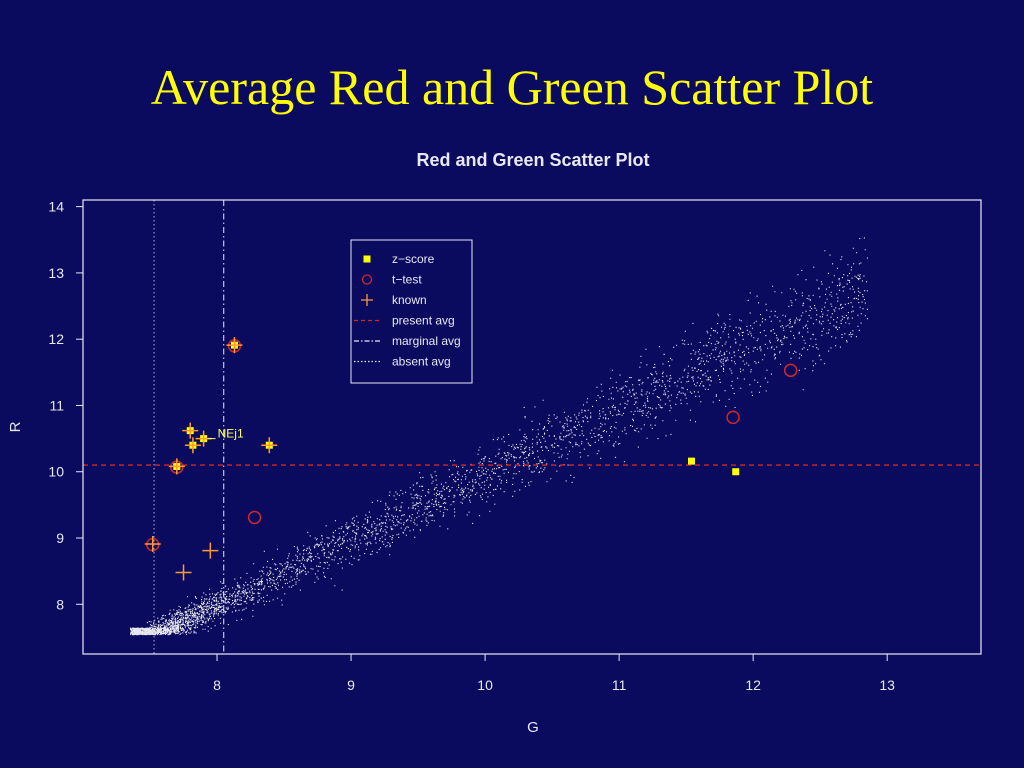 The width and height of the screenshot is (1024, 768). What do you see at coordinates (56, 472) in the screenshot?
I see `y-tick-label: 10` at bounding box center [56, 472].